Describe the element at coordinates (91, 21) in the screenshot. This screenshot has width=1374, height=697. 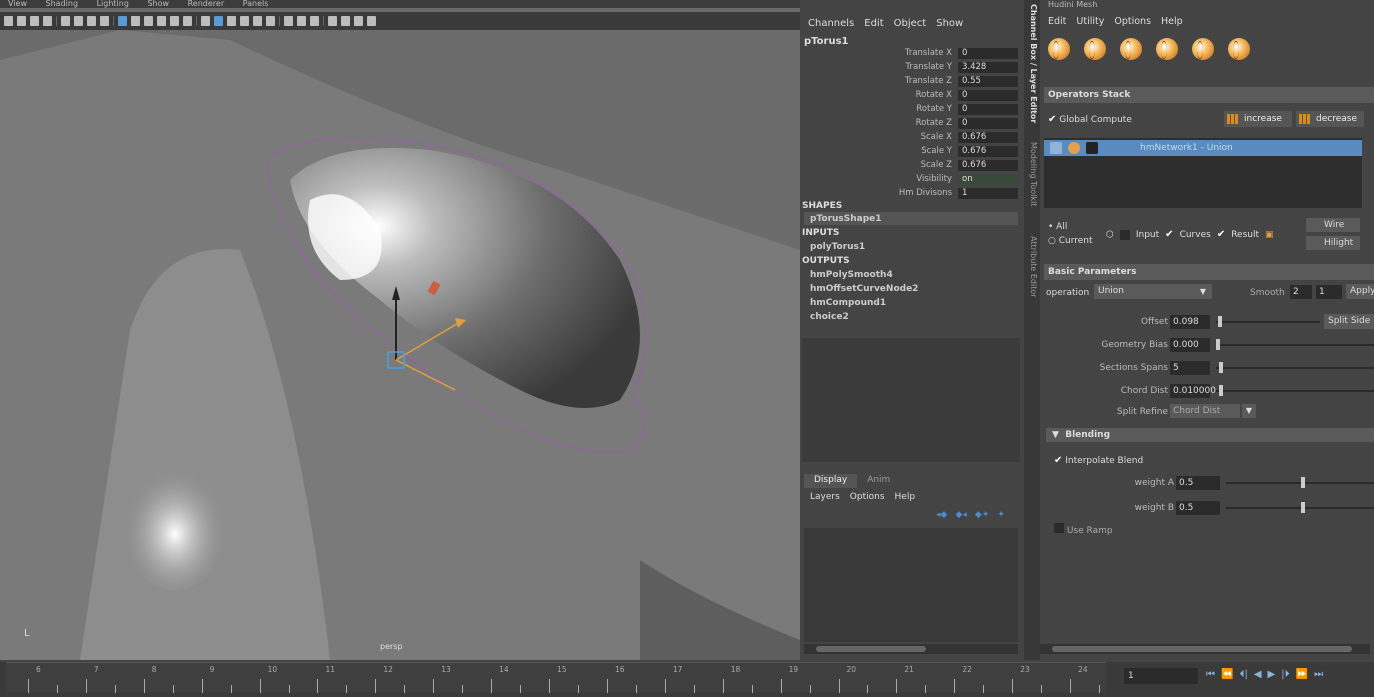
I see `resolution-gate-icon` at that location.